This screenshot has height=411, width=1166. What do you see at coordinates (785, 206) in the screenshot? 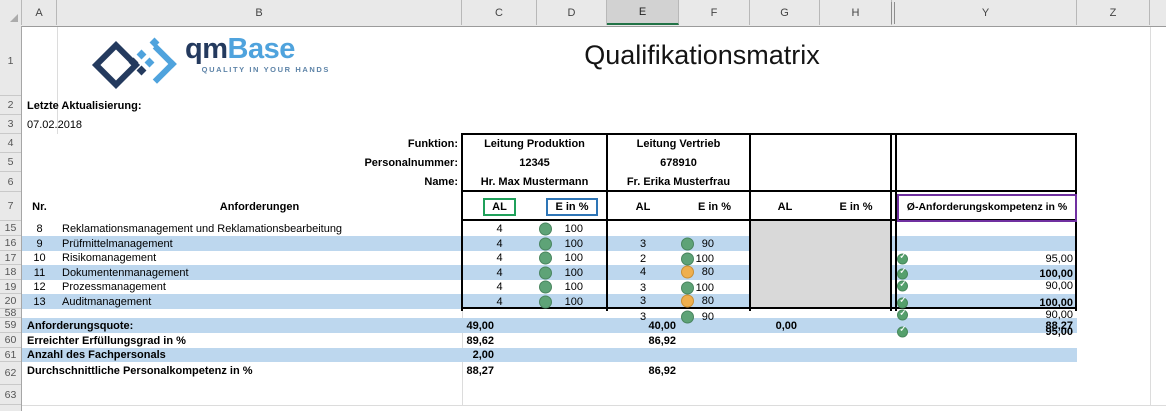
I see `header-al-3: AL` at bounding box center [785, 206].